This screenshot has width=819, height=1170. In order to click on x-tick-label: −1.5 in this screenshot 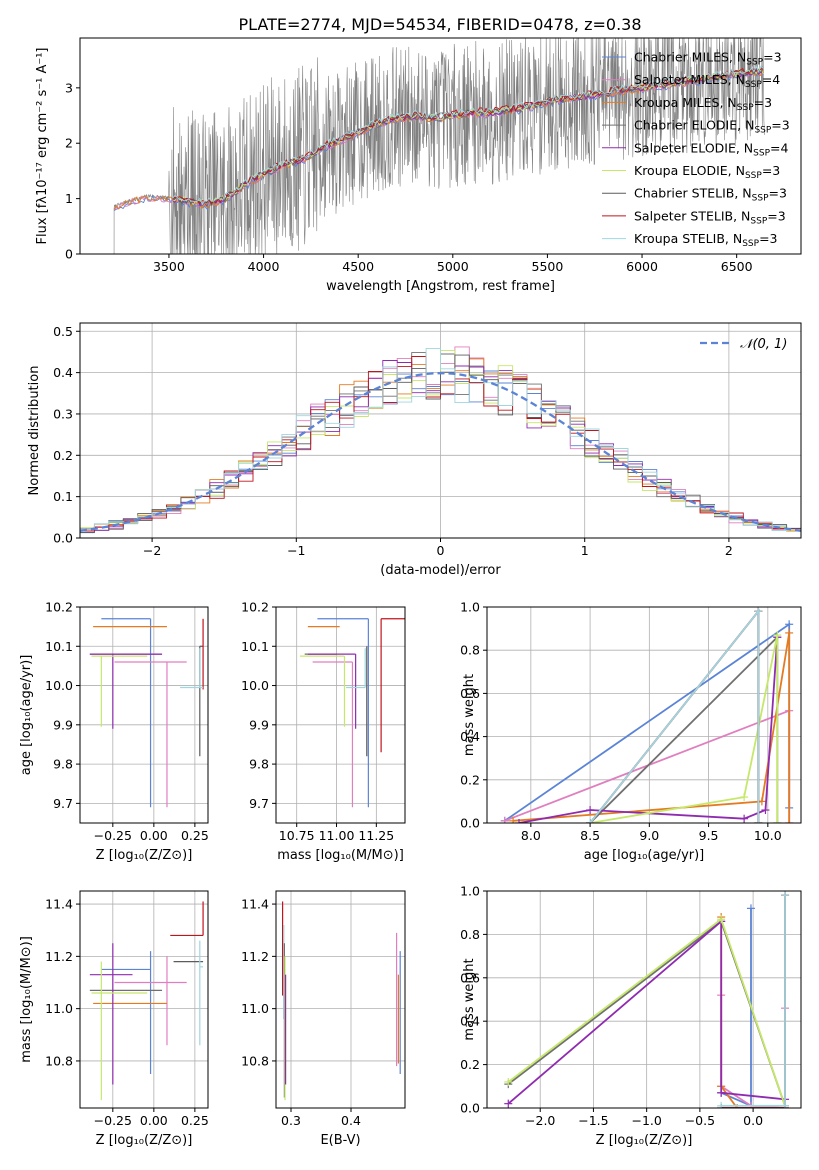, I will do `click(593, 1120)`.